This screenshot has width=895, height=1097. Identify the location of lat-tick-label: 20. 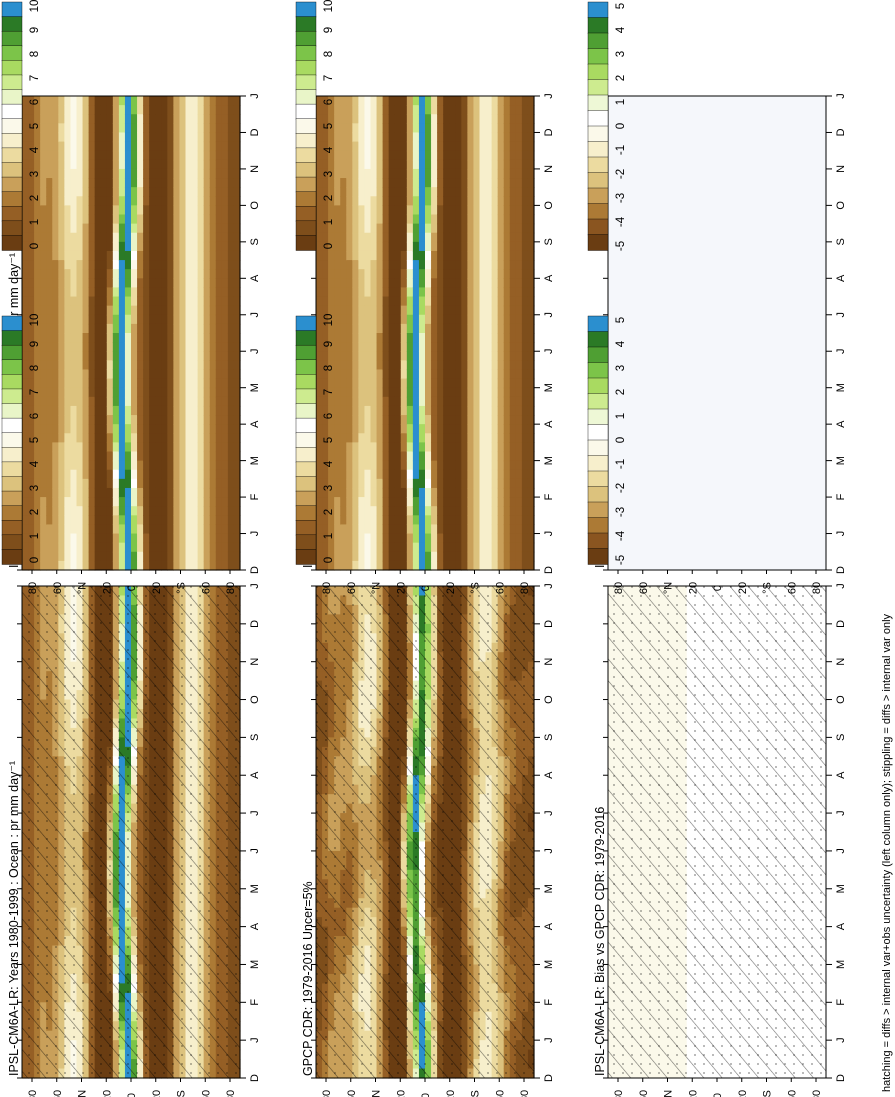
(107, 1093).